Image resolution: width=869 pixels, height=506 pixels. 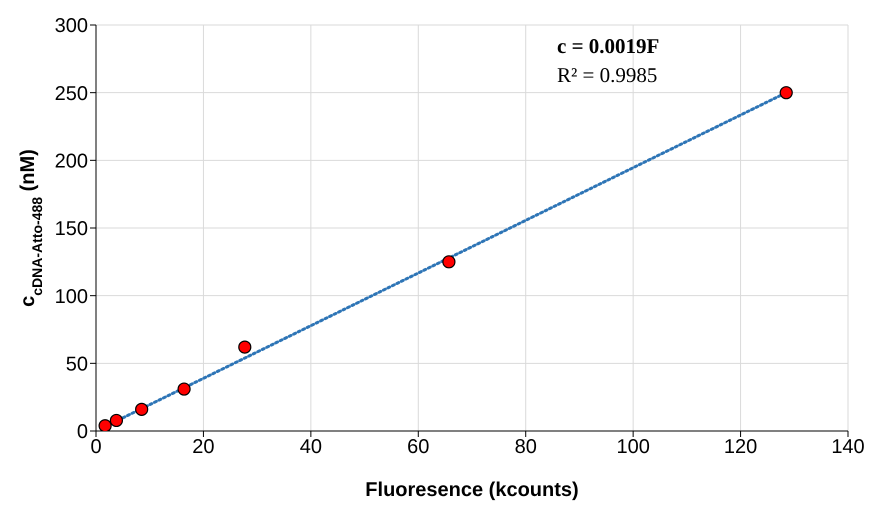 I want to click on x-tick-label: 140, so click(x=848, y=447).